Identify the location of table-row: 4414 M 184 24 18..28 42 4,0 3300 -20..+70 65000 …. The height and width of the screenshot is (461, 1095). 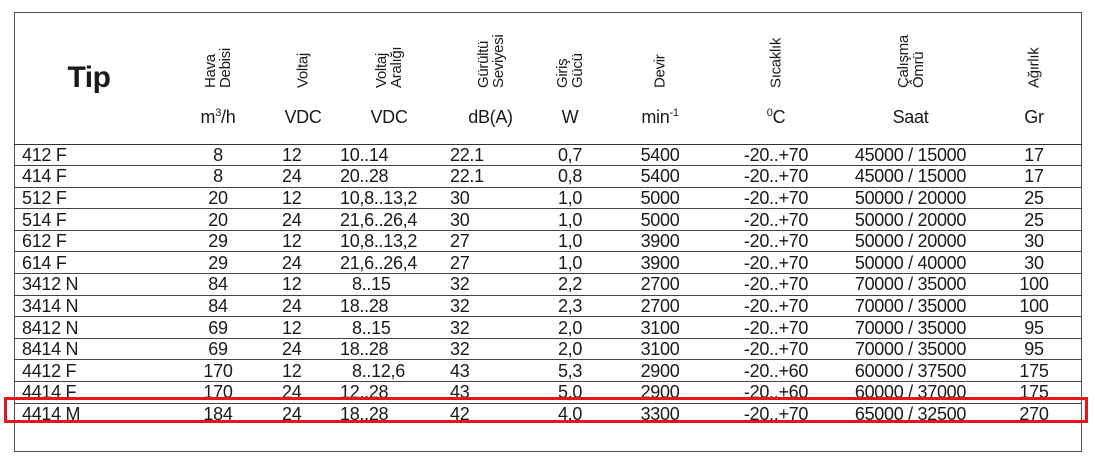
(548, 413).